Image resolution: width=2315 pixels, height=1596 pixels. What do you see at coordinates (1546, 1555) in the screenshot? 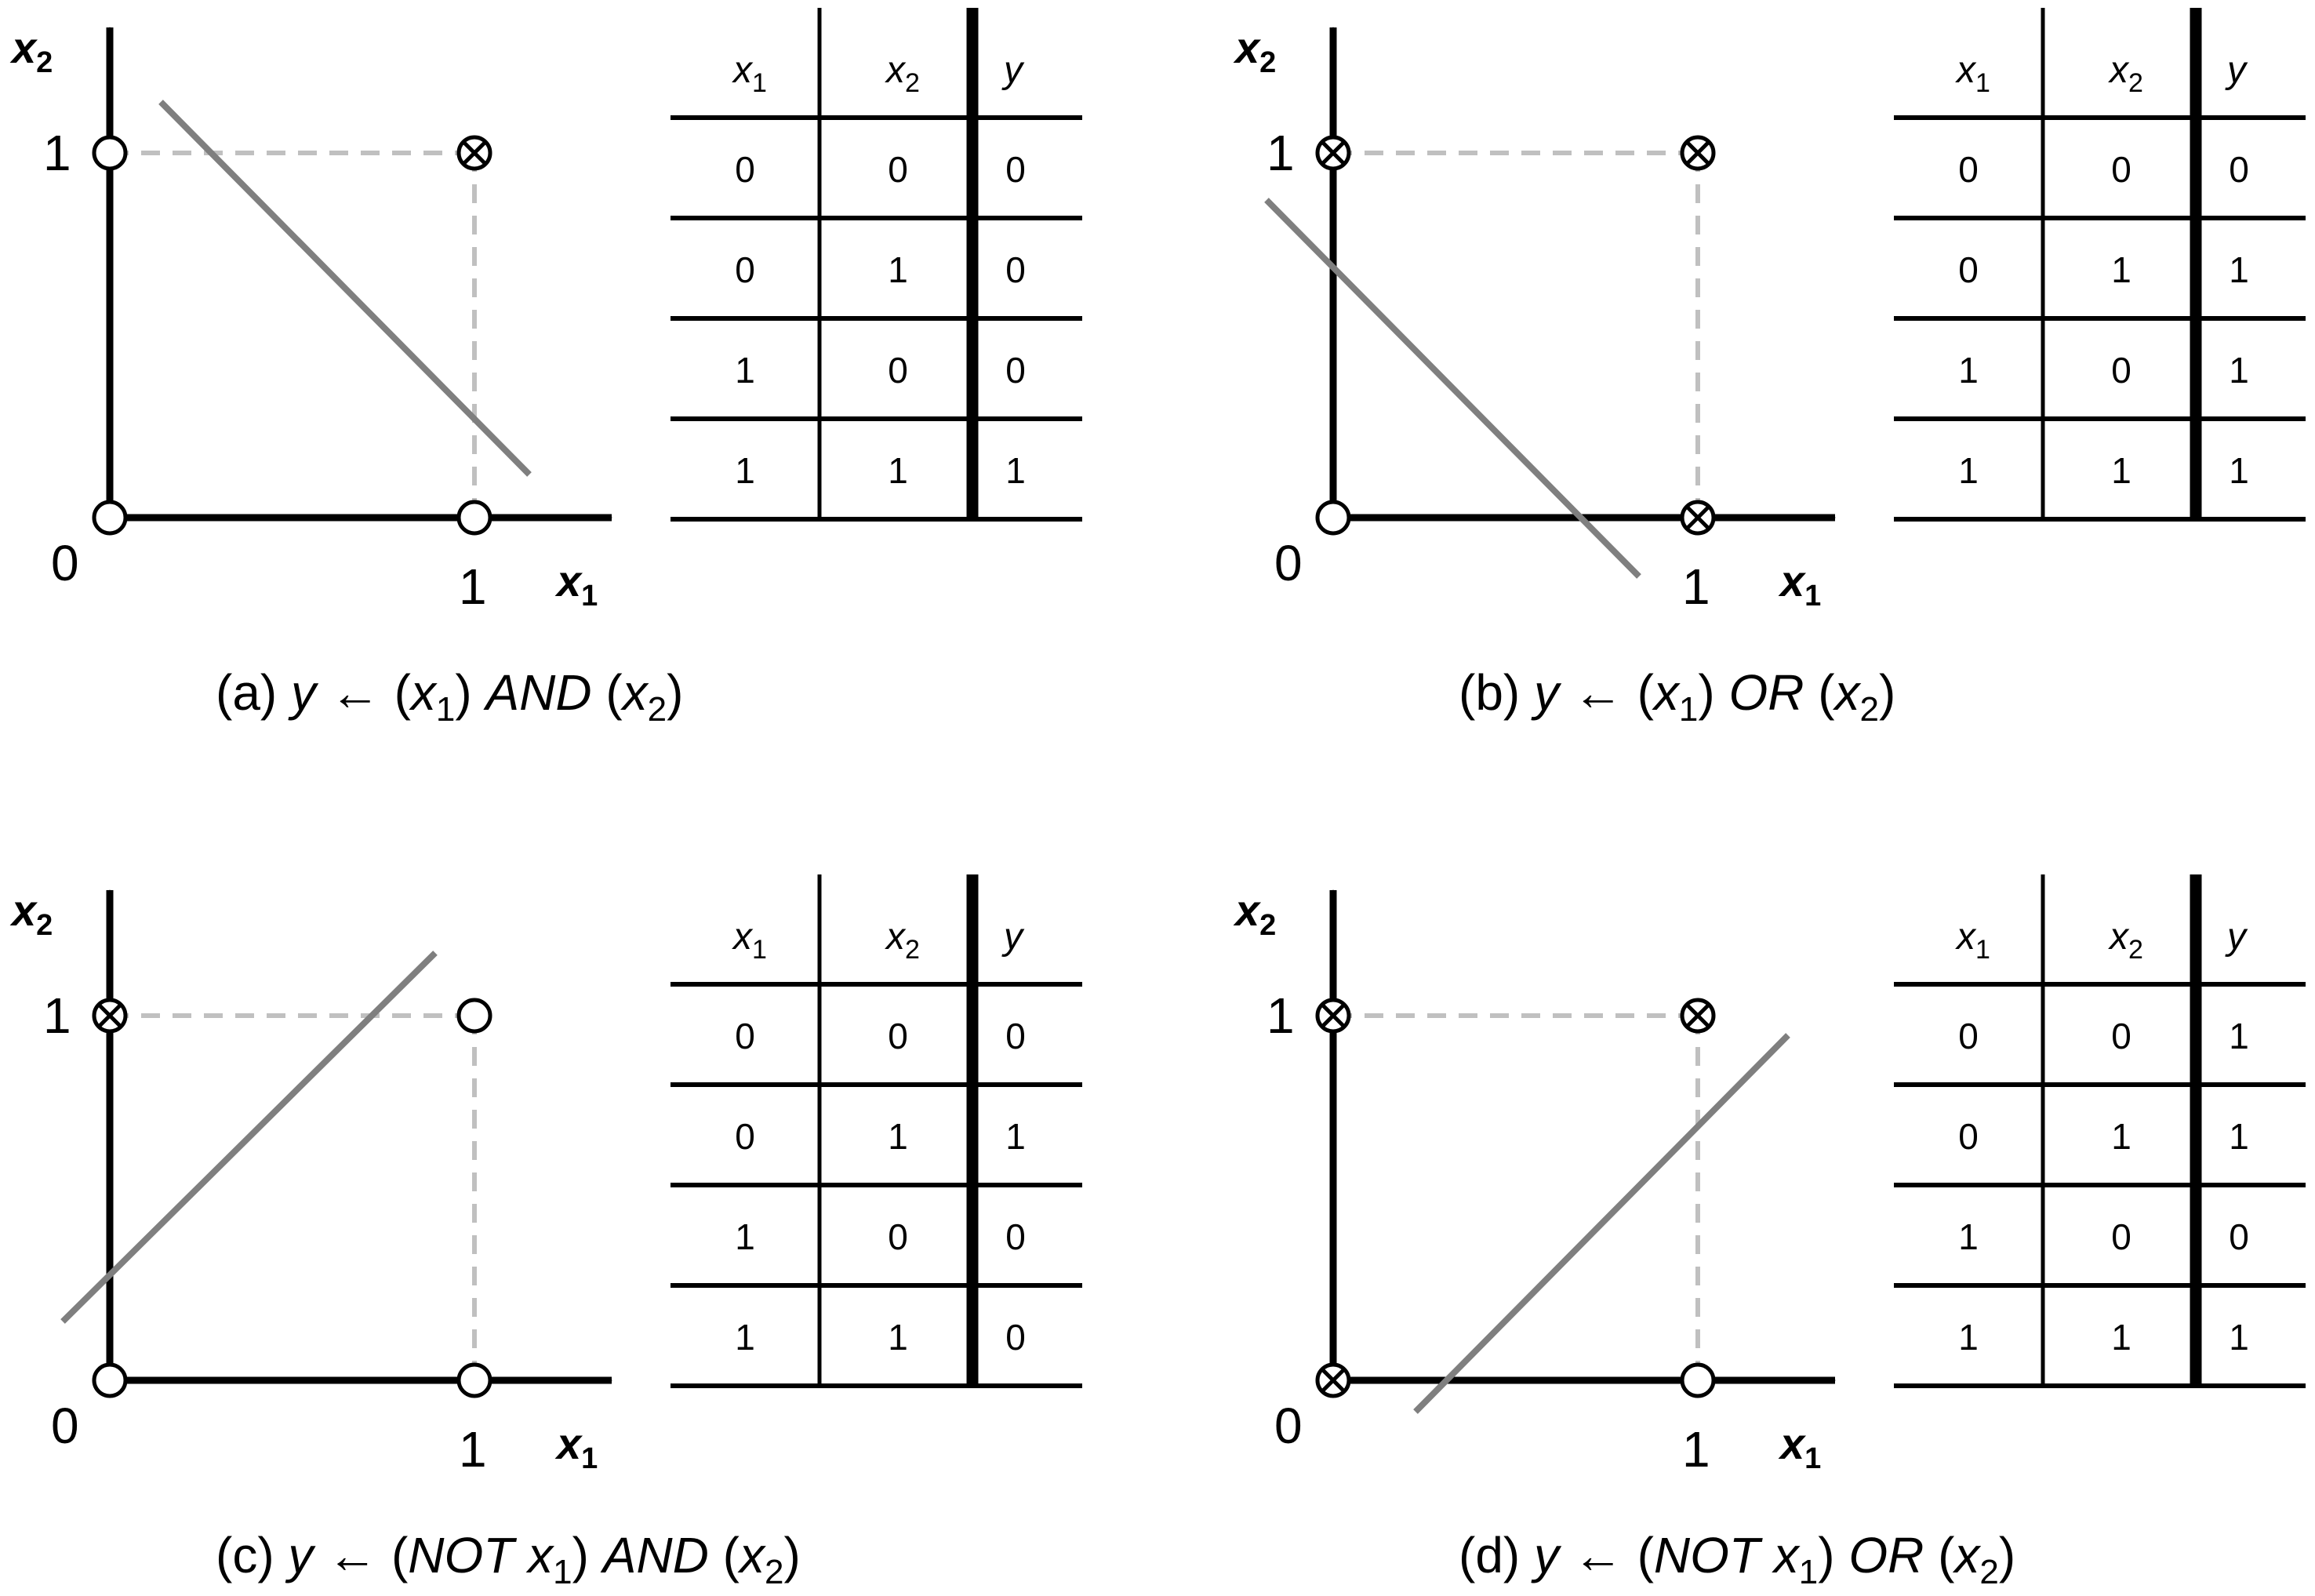
I see `caption-output-var: y` at bounding box center [1546, 1555].